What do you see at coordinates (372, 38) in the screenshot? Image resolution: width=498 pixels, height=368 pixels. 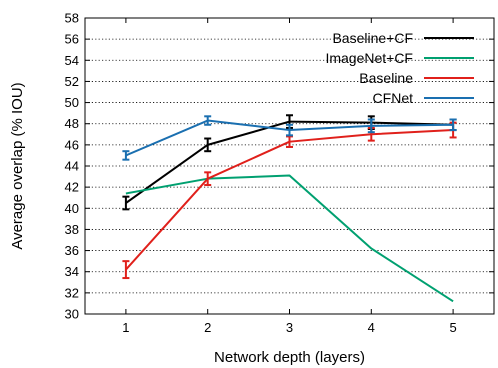 I see `legend-label-baseline-cf: Baseline+CF` at bounding box center [372, 38].